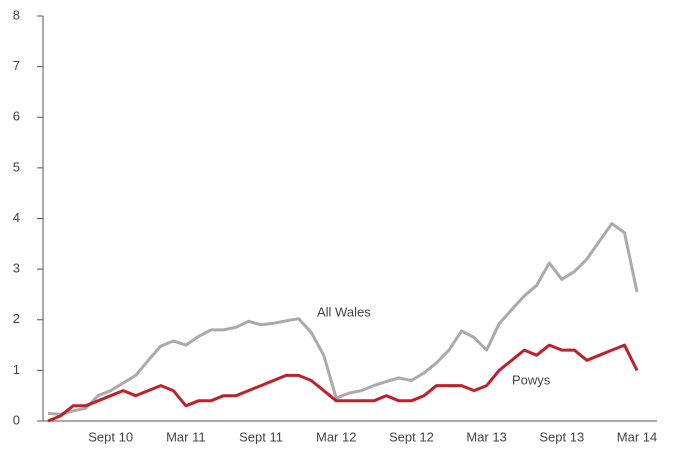 The image size is (673, 453). What do you see at coordinates (110, 436) in the screenshot?
I see `x-tick-label: Sept 10` at bounding box center [110, 436].